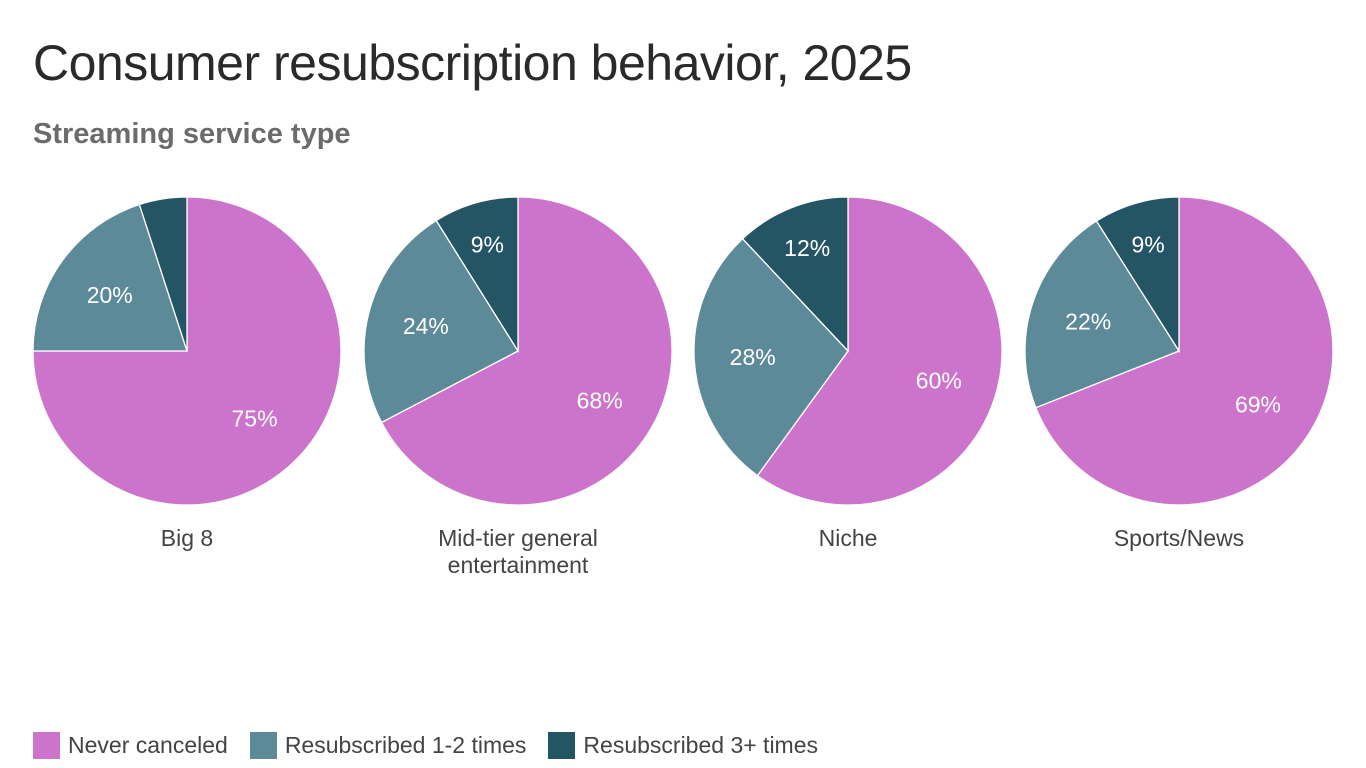 The image size is (1366, 768). I want to click on pie-big-8: 75% 20% Big 8, so click(187, 373).